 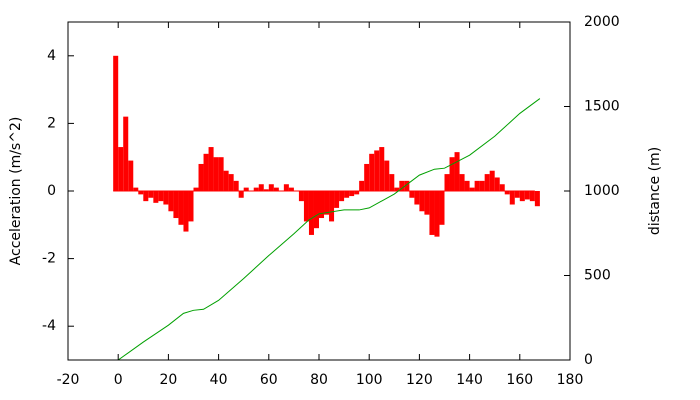 I want to click on x-tick-label: 0, so click(x=118, y=380).